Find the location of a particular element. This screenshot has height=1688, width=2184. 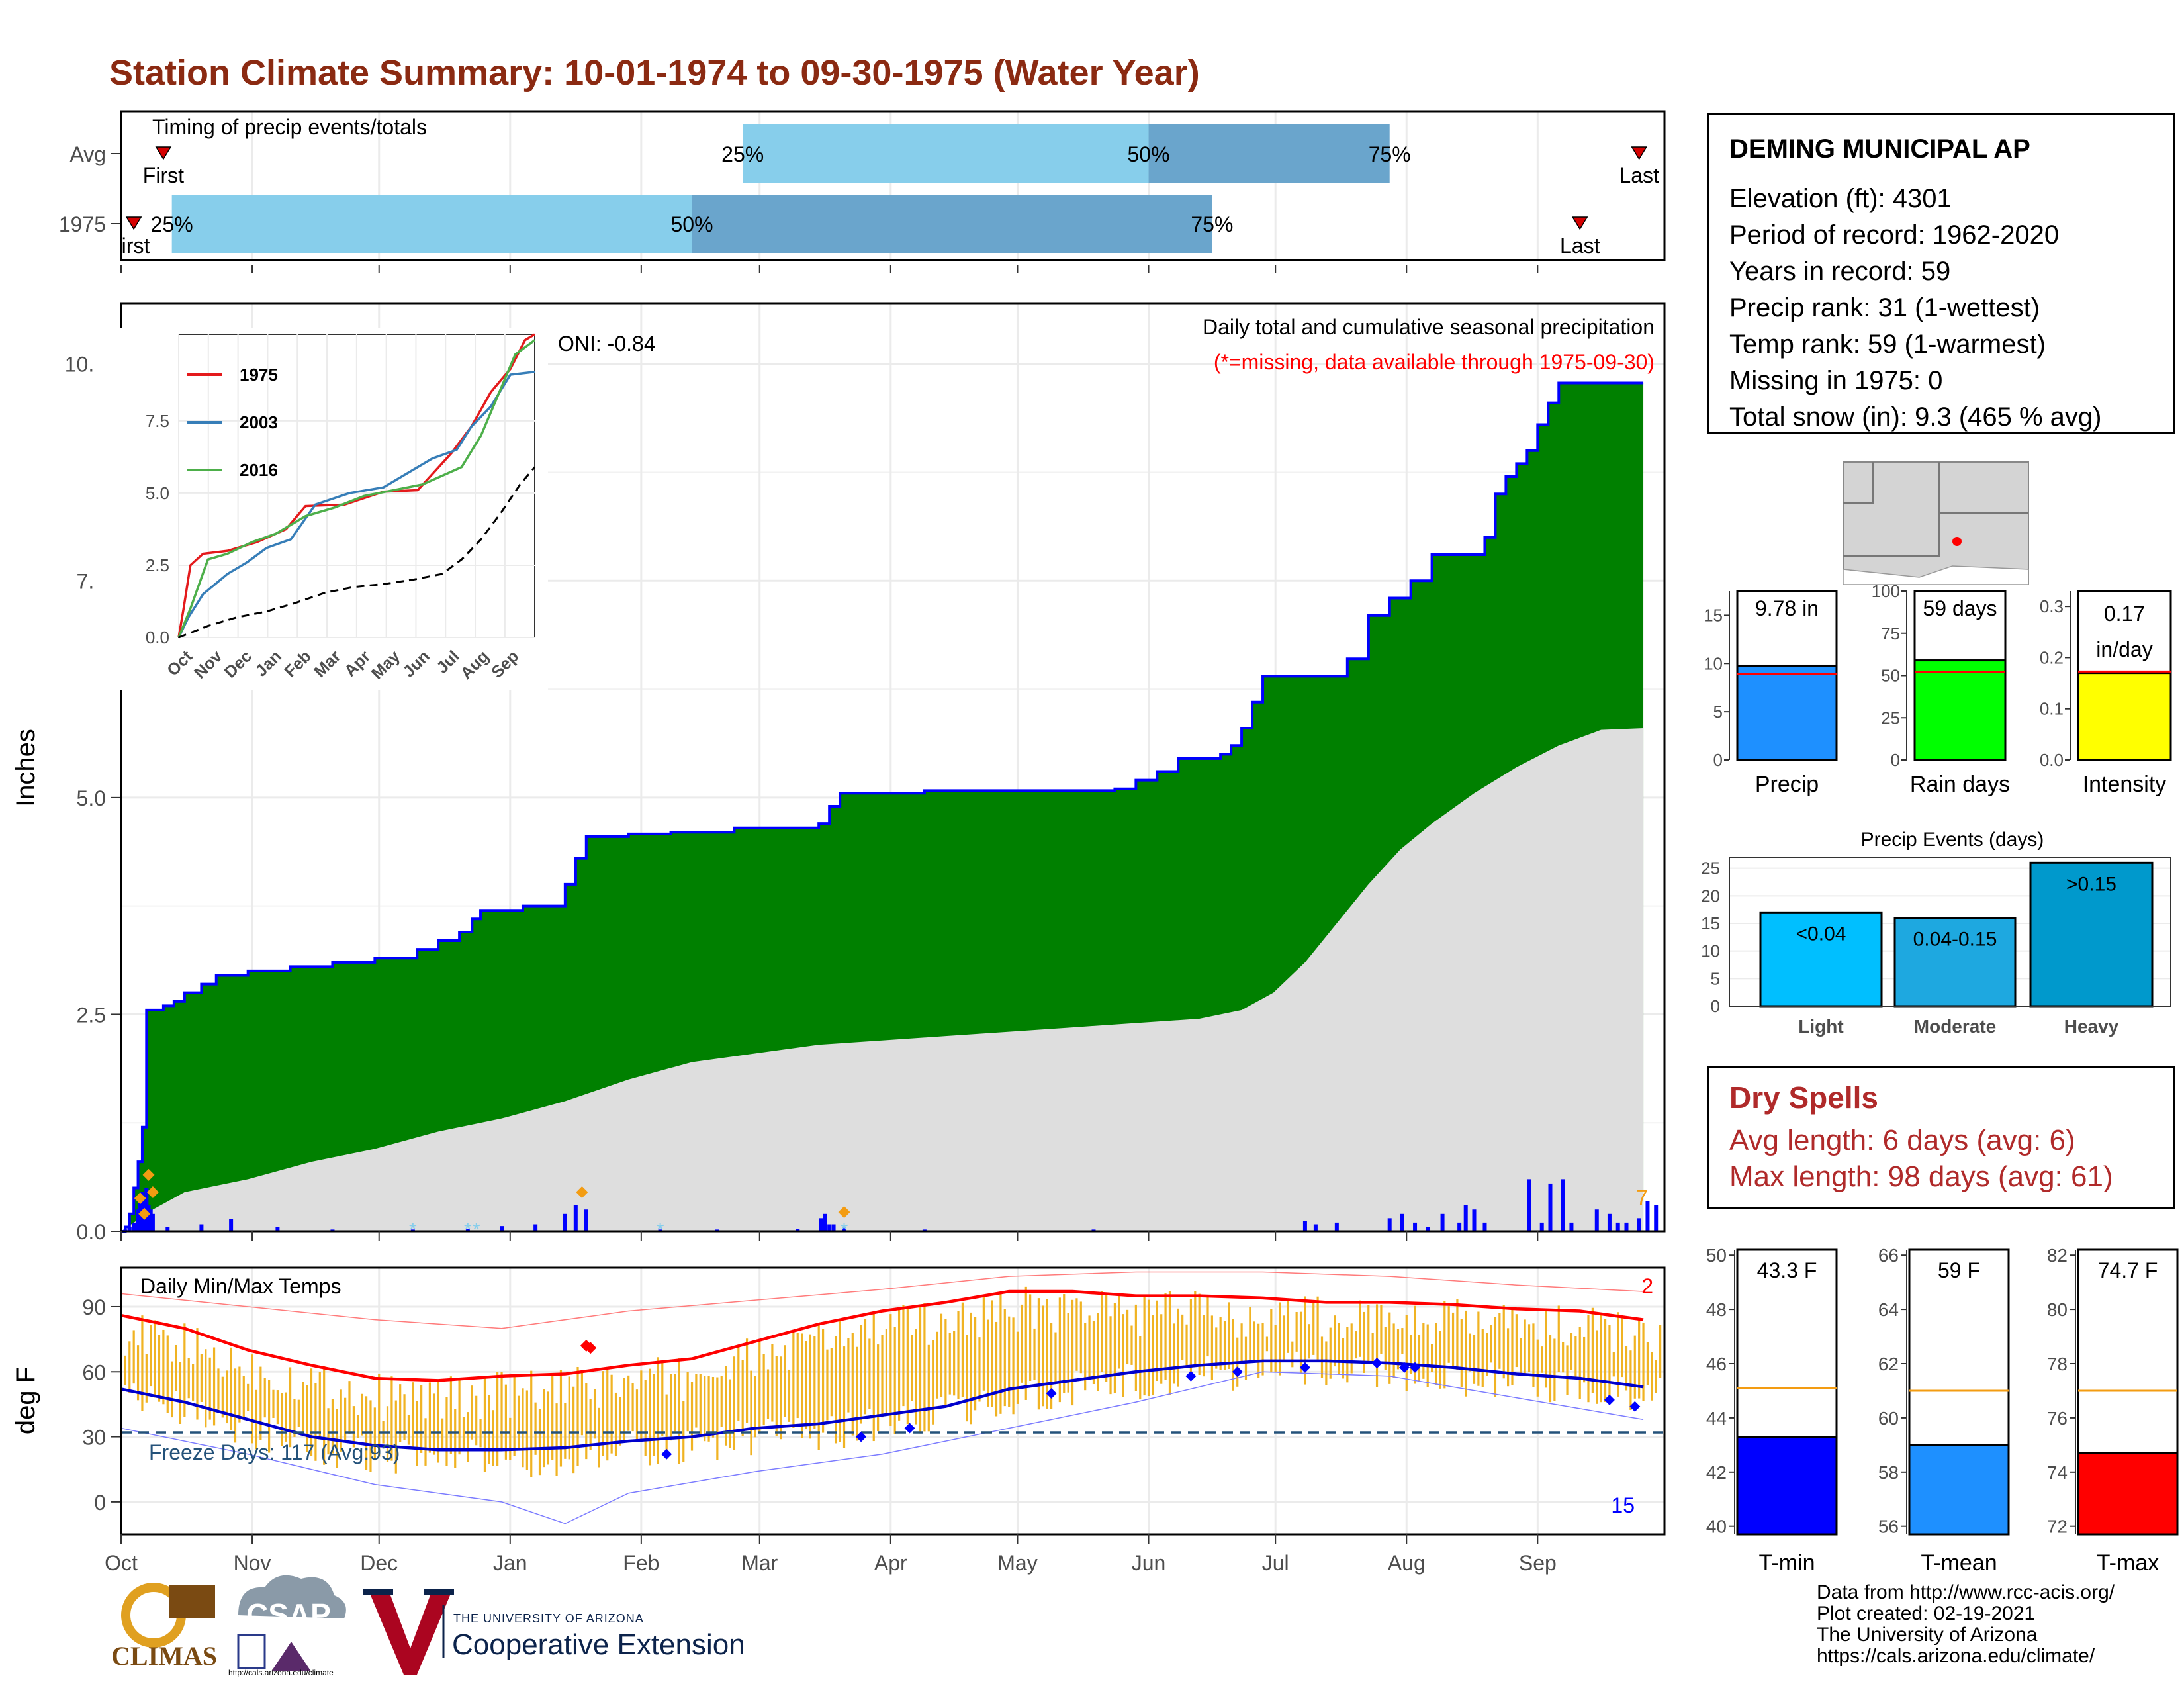

temp-summary-ytick-label: 80 is located at coordinates (2057, 1309).